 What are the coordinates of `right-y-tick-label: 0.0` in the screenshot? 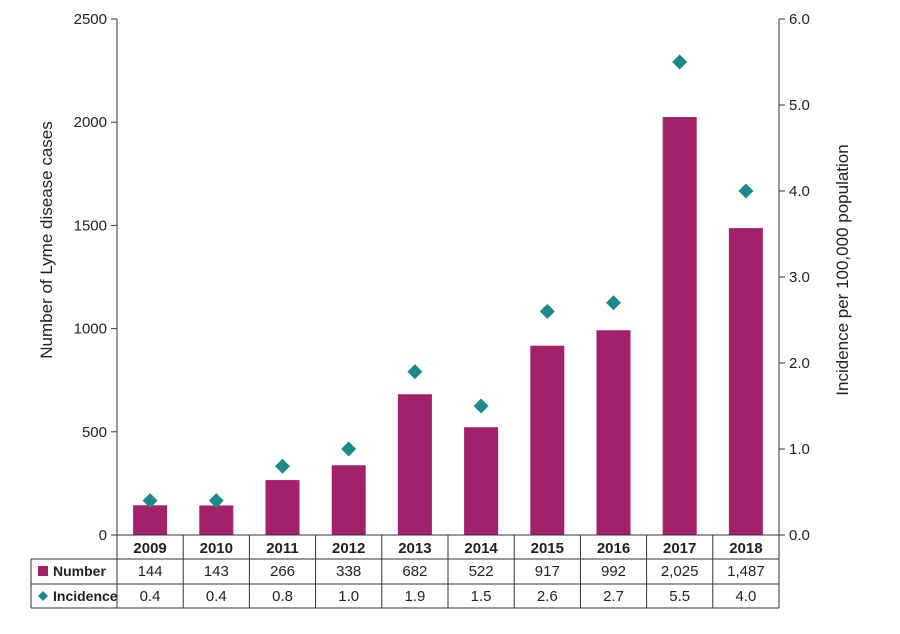 It's located at (799, 535).